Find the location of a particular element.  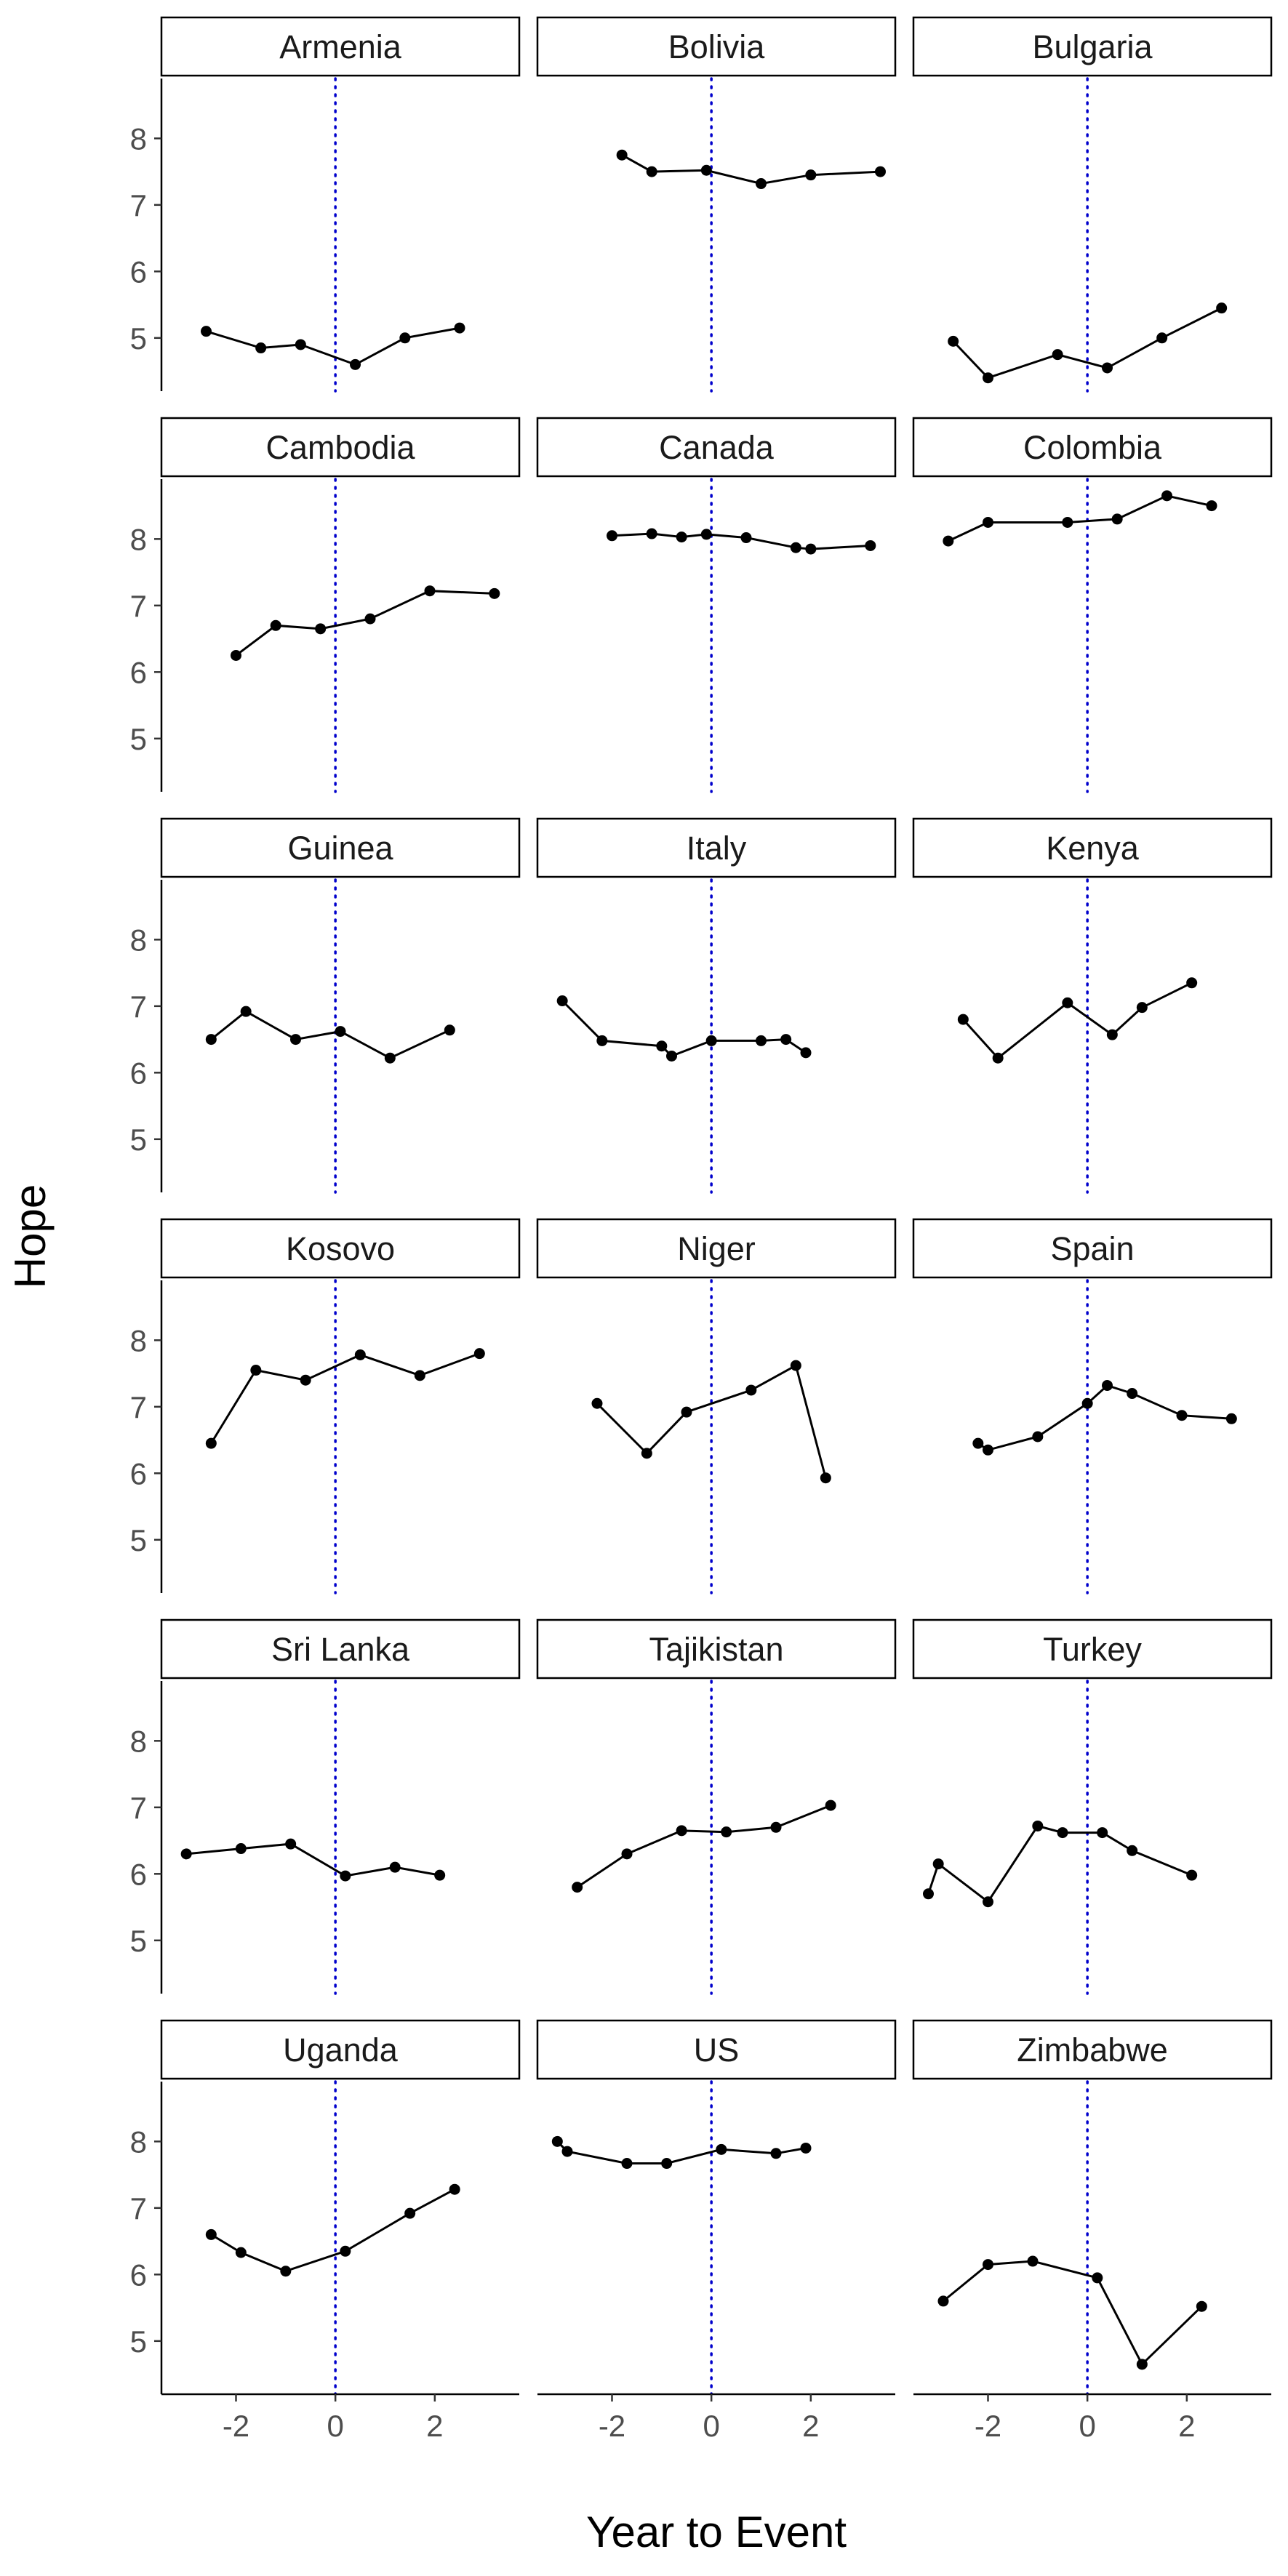

facet-label: US is located at coordinates (717, 2050).